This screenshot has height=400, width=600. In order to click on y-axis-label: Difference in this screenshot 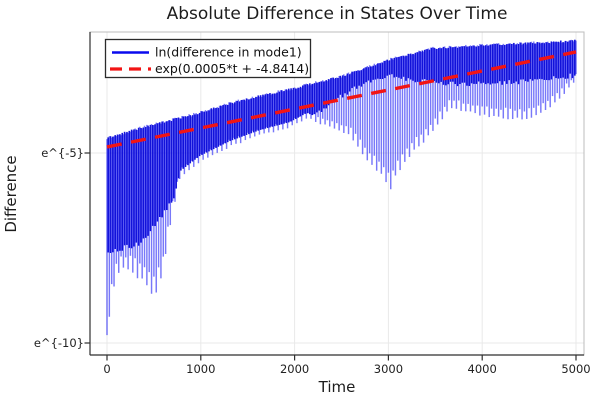, I will do `click(11, 193)`.